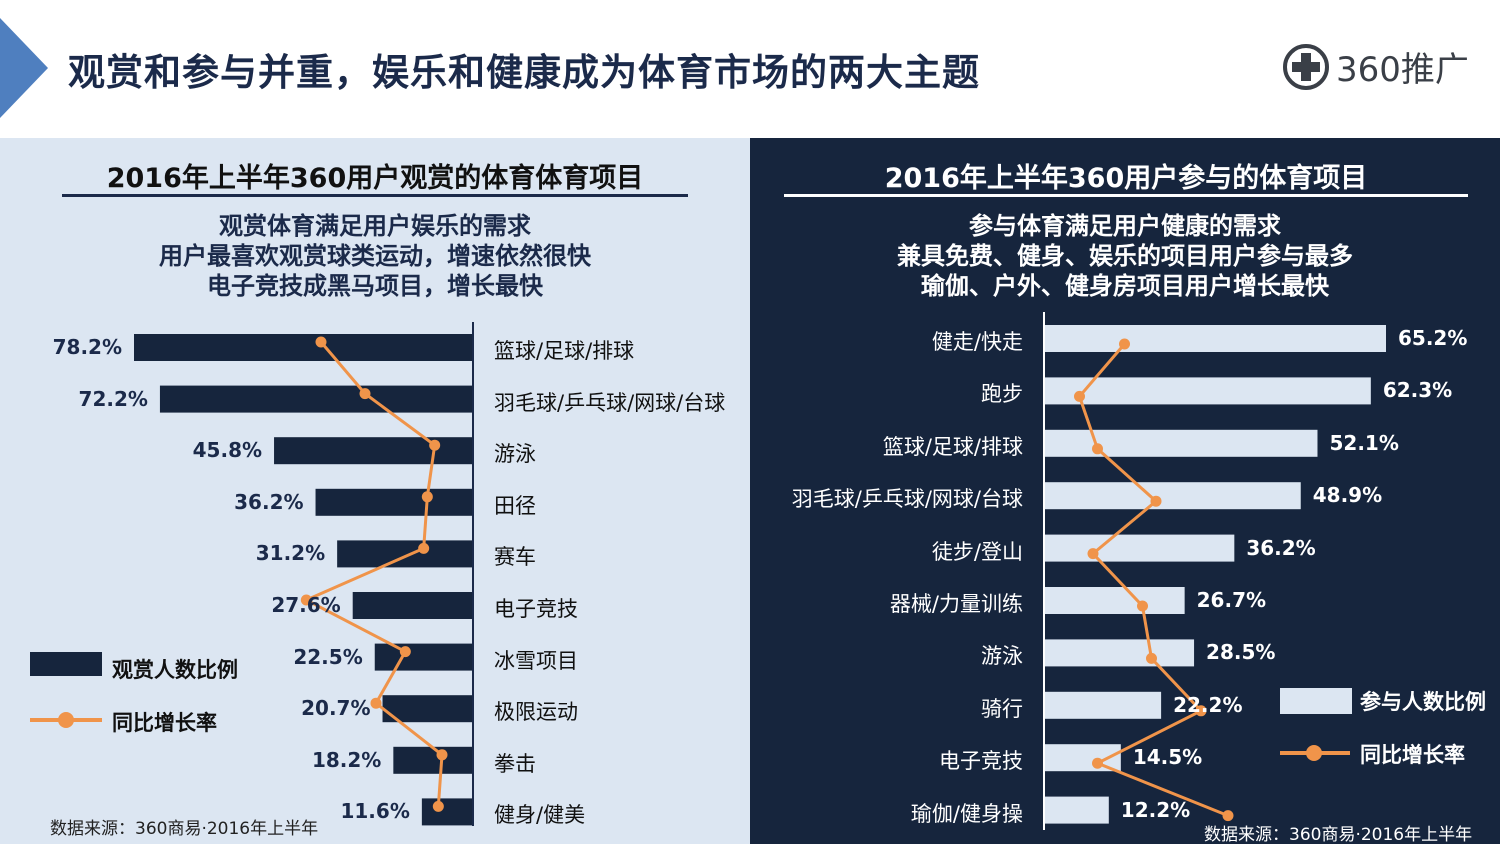 This screenshot has height=845, width=1500. What do you see at coordinates (87, 347) in the screenshot?
I see `left-bar-value-label: 78.2%` at bounding box center [87, 347].